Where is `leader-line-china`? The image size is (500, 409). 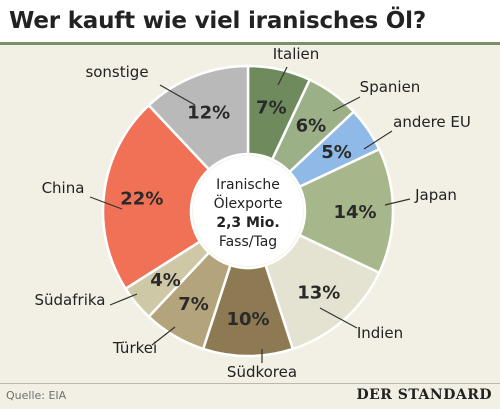 leader-line-china is located at coordinates (106, 203).